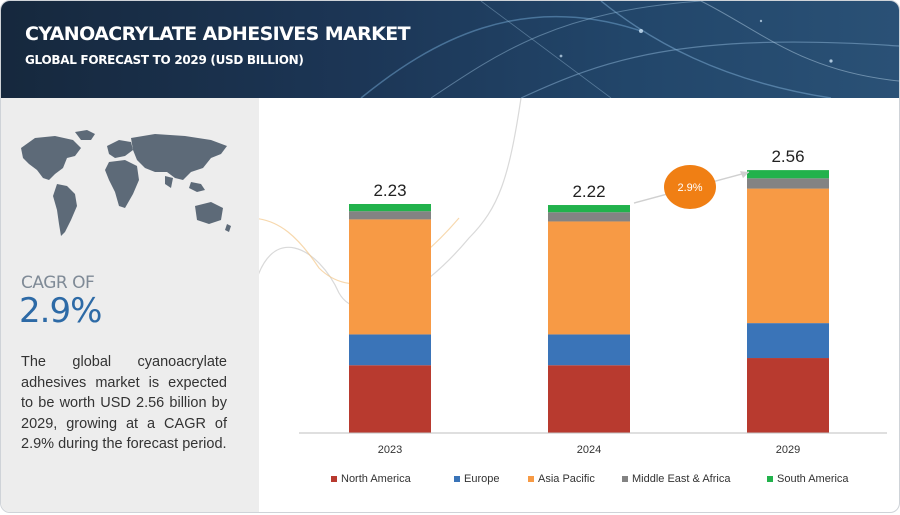  What do you see at coordinates (588, 191) in the screenshot?
I see `bar-total-label-2024: 2.22` at bounding box center [588, 191].